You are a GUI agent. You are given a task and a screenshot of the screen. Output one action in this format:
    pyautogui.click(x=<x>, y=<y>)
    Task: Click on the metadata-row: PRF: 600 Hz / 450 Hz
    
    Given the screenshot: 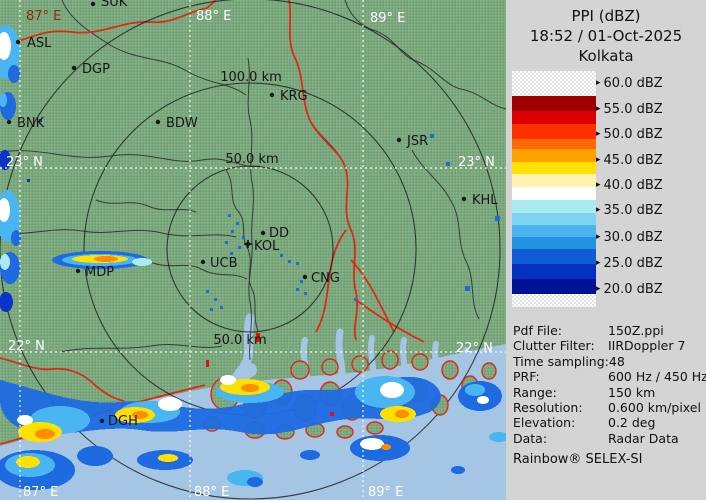 What is the action you would take?
    pyautogui.click(x=609, y=377)
    